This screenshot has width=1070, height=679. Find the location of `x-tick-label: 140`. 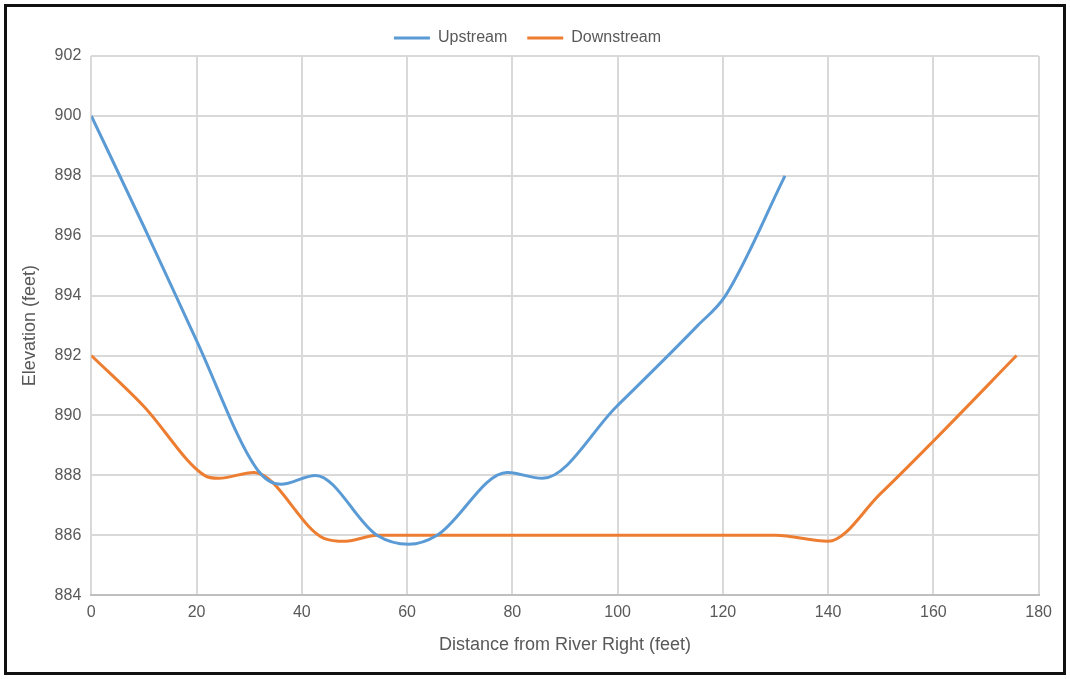

x-tick-label: 140 is located at coordinates (828, 612).